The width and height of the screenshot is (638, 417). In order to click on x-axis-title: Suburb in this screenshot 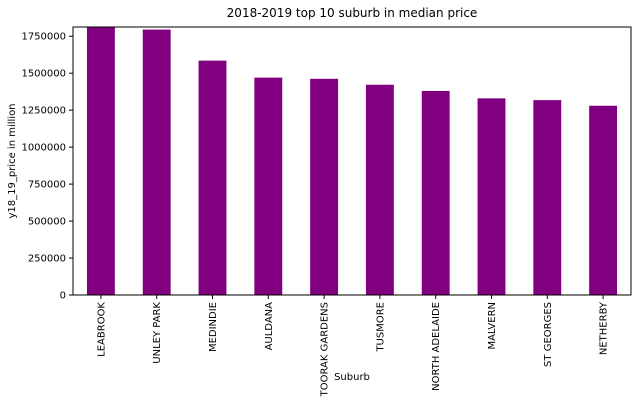, I will do `click(352, 377)`.